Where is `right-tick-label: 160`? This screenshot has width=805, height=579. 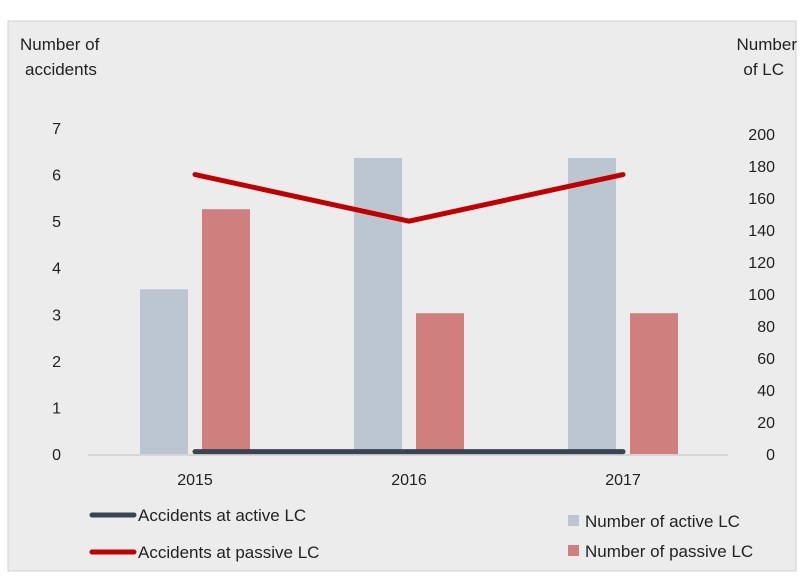 right-tick-label: 160 is located at coordinates (761, 199).